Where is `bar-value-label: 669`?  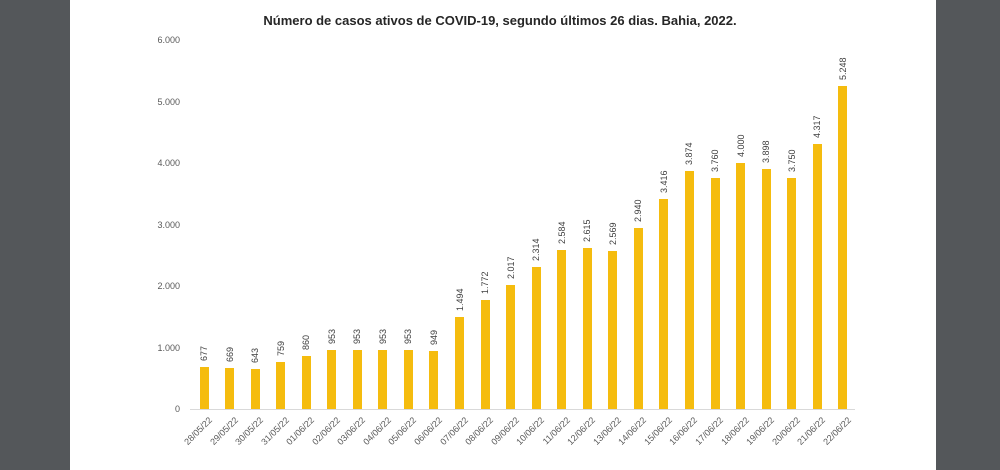
bar-value-label: 669 is located at coordinates (229, 354).